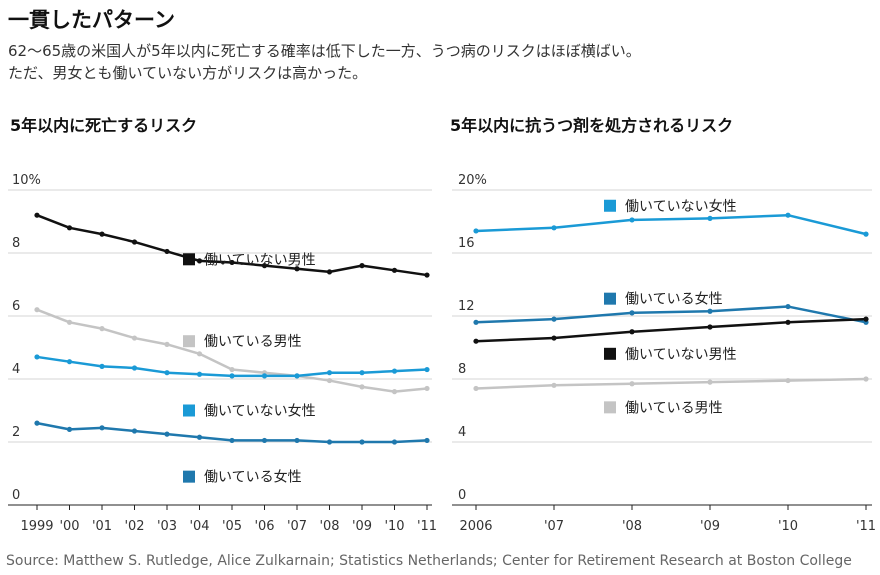 This screenshot has height=575, width=880. What do you see at coordinates (466, 243) in the screenshot?
I see `y-tick-label: 16` at bounding box center [466, 243].